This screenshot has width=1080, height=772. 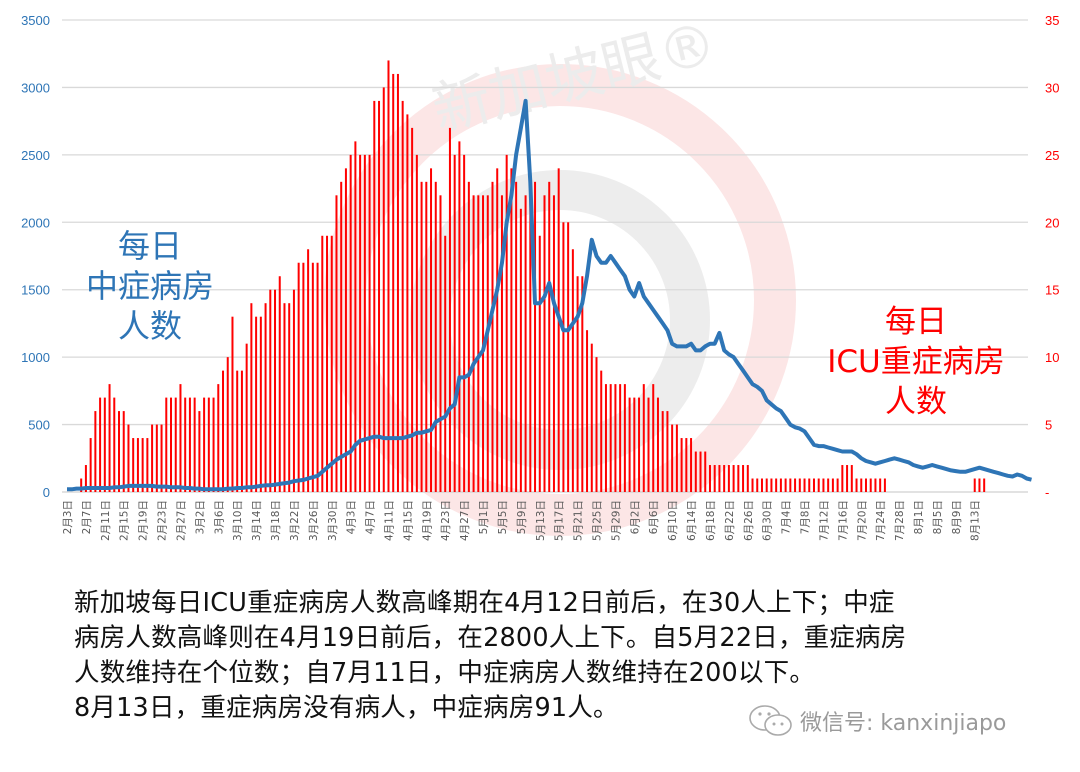 I want to click on svg-text: 15, so click(x=1052, y=290).